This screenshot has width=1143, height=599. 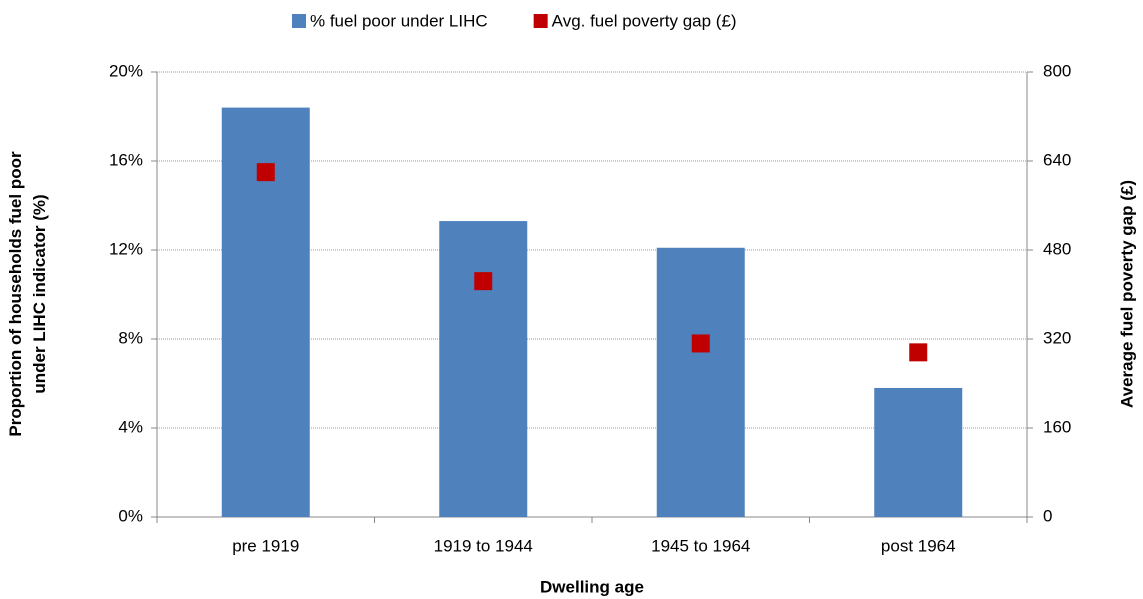 I want to click on y-tick-label: 16%, so click(x=126, y=159).